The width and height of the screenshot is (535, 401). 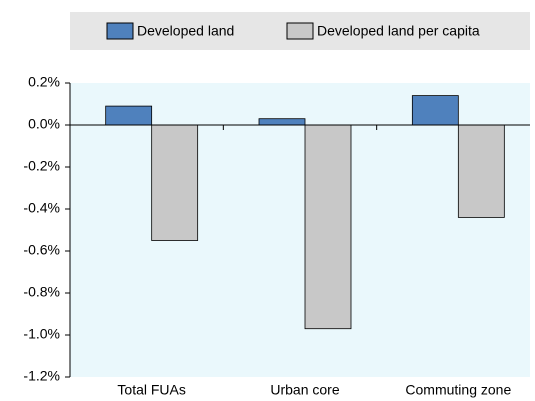 I want to click on y-tick-label: -0.2%, so click(x=41, y=166).